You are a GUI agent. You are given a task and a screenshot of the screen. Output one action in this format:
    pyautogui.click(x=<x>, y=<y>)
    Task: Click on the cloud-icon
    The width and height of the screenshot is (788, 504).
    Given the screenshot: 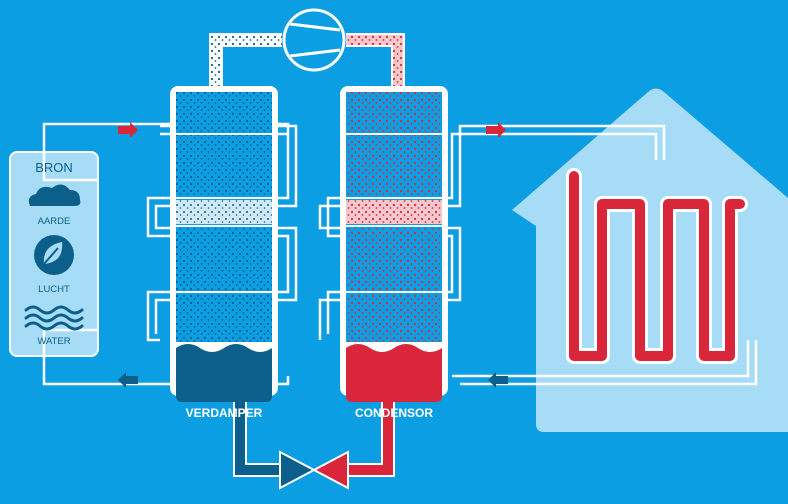 What is the action you would take?
    pyautogui.click(x=54, y=195)
    